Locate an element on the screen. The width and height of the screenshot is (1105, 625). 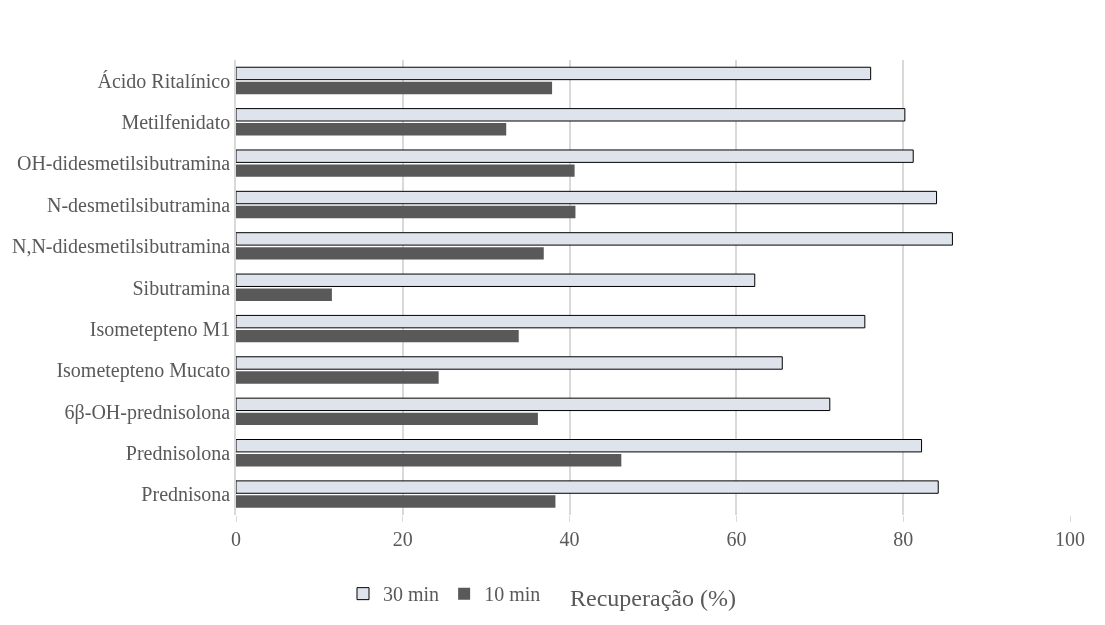
y-tick-label: Ácido Ritalínico is located at coordinates (164, 80).